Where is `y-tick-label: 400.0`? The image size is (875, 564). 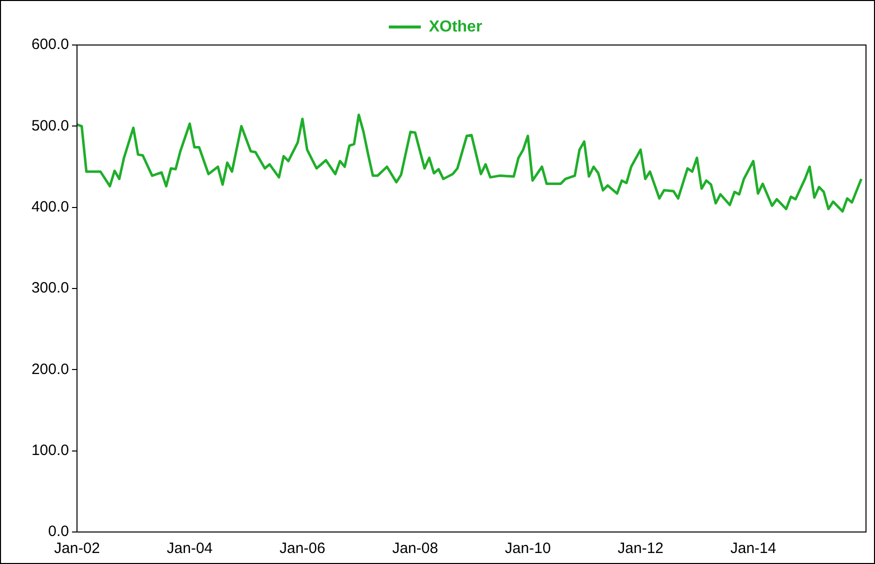 y-tick-label: 400.0 is located at coordinates (50, 207).